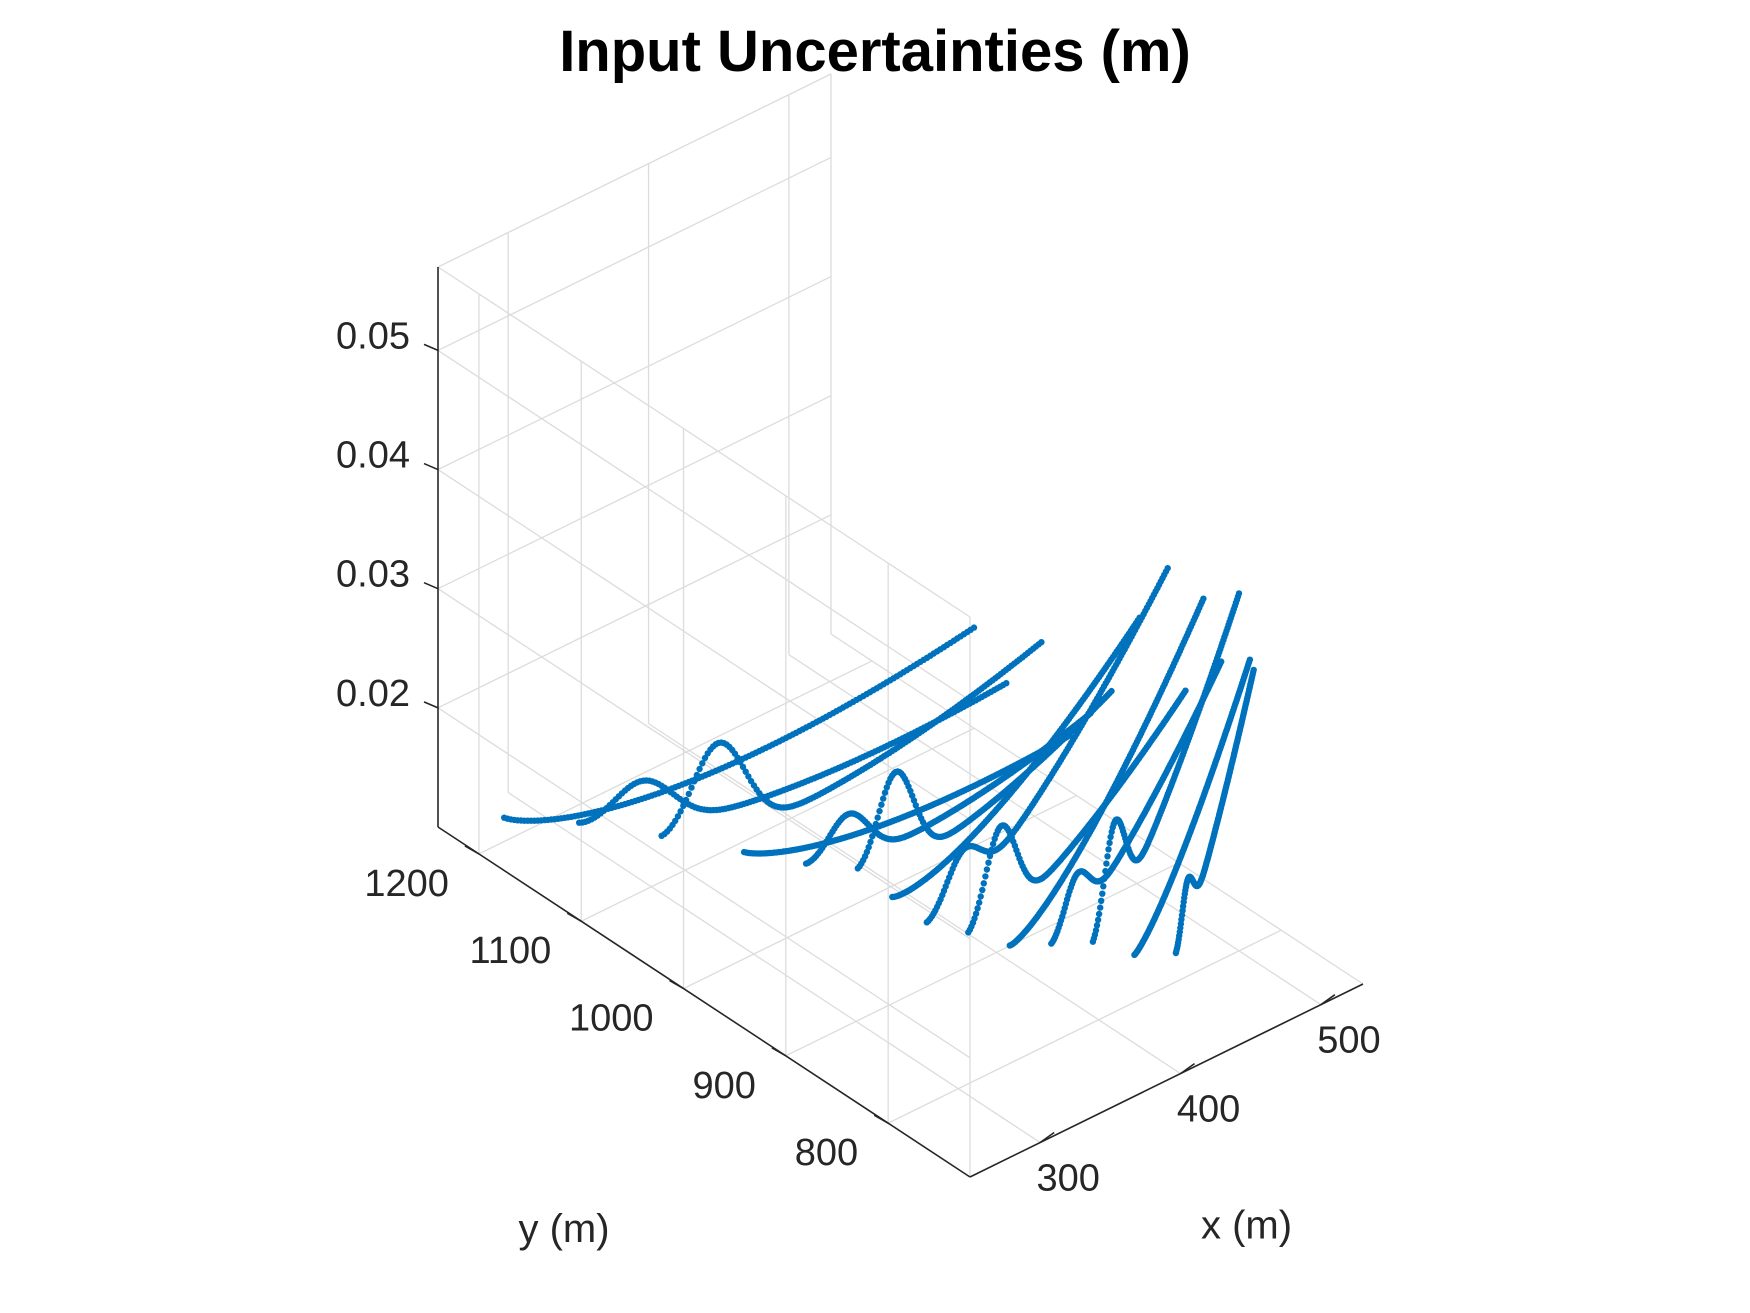 The height and width of the screenshot is (1313, 1750). Describe the element at coordinates (511, 951) in the screenshot. I see `y-tick-label: 1100` at that location.